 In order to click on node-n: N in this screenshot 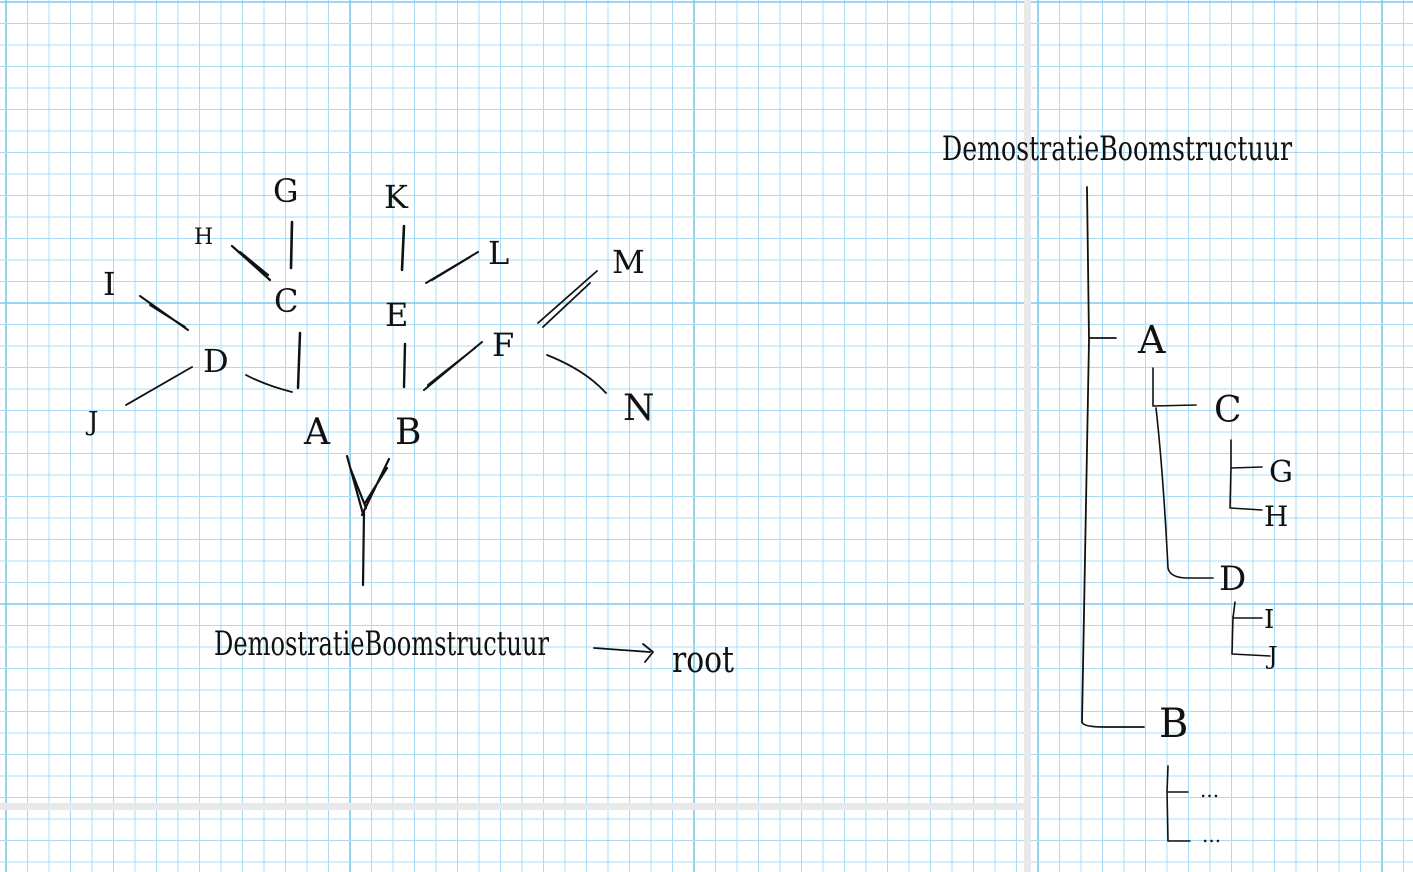, I will do `click(639, 408)`.